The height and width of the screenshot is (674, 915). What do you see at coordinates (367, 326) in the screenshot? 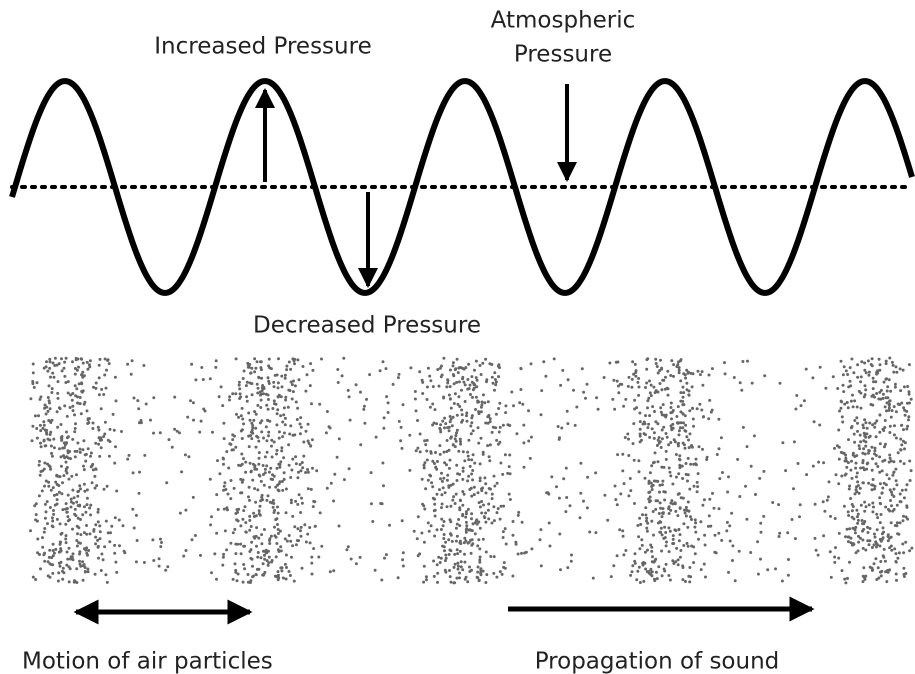
I see `decreased-label: Decreased Pressure` at bounding box center [367, 326].